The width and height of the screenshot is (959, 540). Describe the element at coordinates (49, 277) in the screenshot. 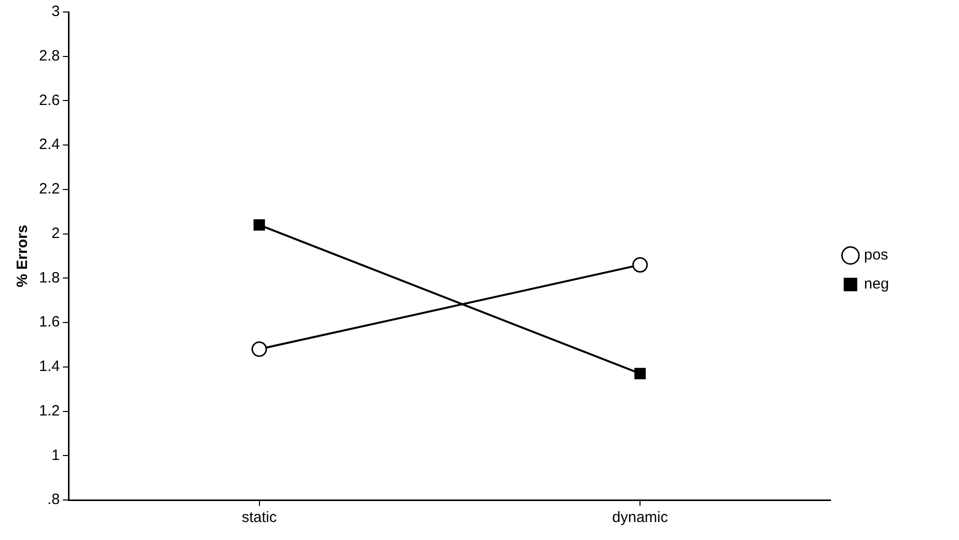

I see `y-tick-label: 1.8` at that location.